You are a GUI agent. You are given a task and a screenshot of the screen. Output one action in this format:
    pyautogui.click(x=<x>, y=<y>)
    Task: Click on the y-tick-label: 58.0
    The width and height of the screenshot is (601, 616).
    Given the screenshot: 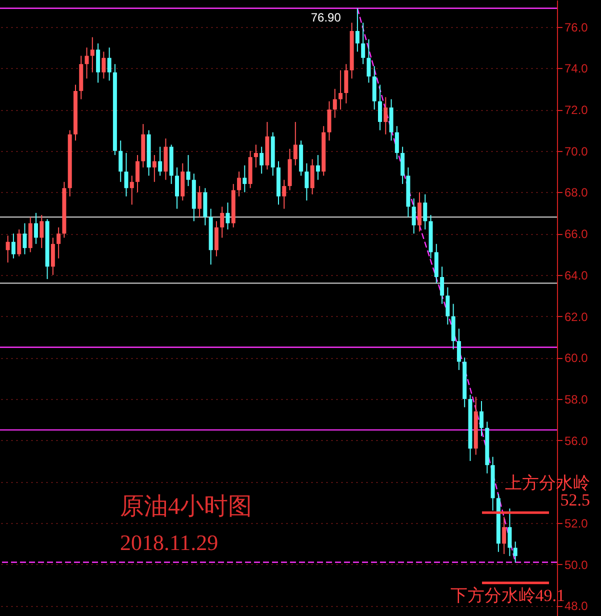 What is the action you would take?
    pyautogui.click(x=576, y=399)
    